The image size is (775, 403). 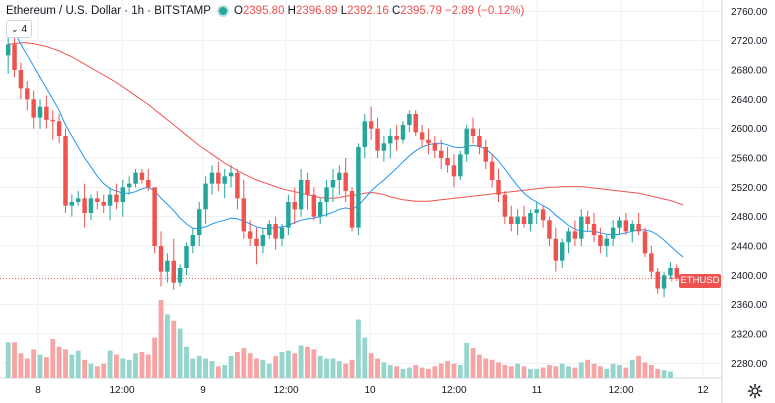 I want to click on x-tick-label: 10, so click(x=370, y=390).